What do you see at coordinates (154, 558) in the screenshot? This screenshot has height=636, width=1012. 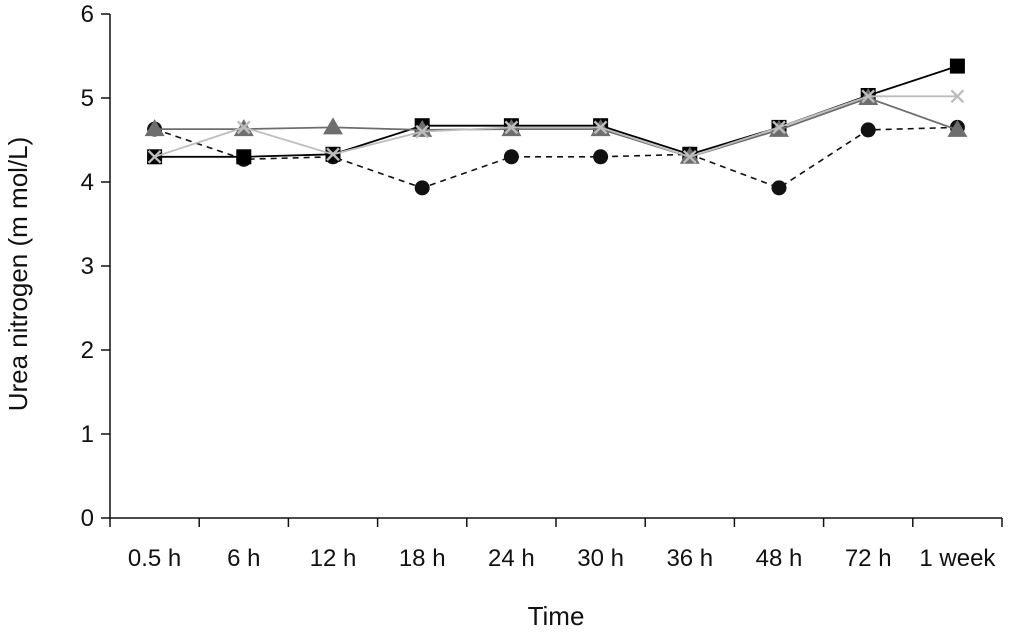 I see `x-tick-label: 0.5 h` at bounding box center [154, 558].